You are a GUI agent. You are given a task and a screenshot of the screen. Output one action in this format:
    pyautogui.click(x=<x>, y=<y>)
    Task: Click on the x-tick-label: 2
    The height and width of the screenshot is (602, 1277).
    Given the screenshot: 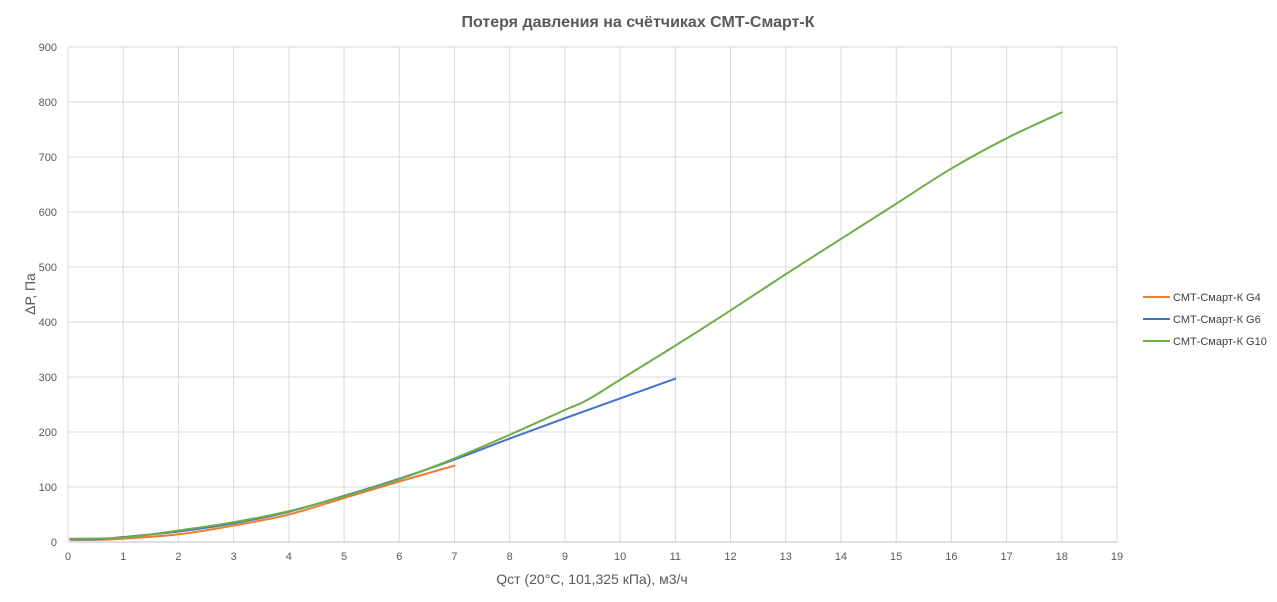 What is the action you would take?
    pyautogui.click(x=178, y=557)
    